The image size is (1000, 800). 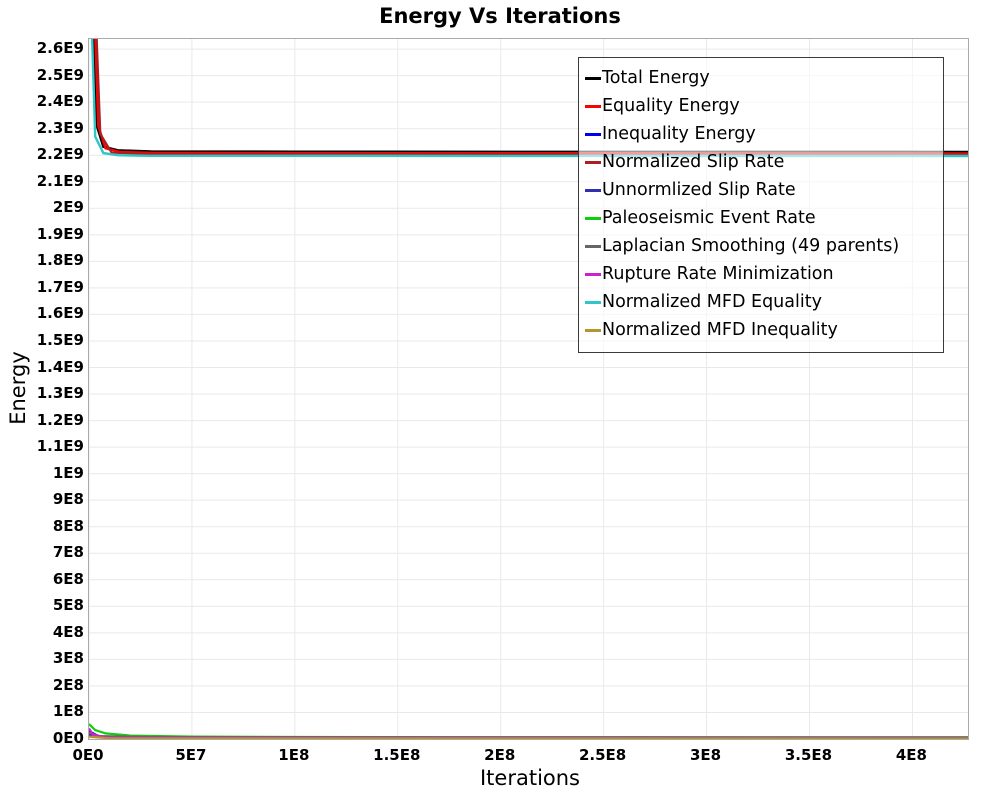 What do you see at coordinates (60, 366) in the screenshot?
I see `y-tick-label: 1.4E9` at bounding box center [60, 366].